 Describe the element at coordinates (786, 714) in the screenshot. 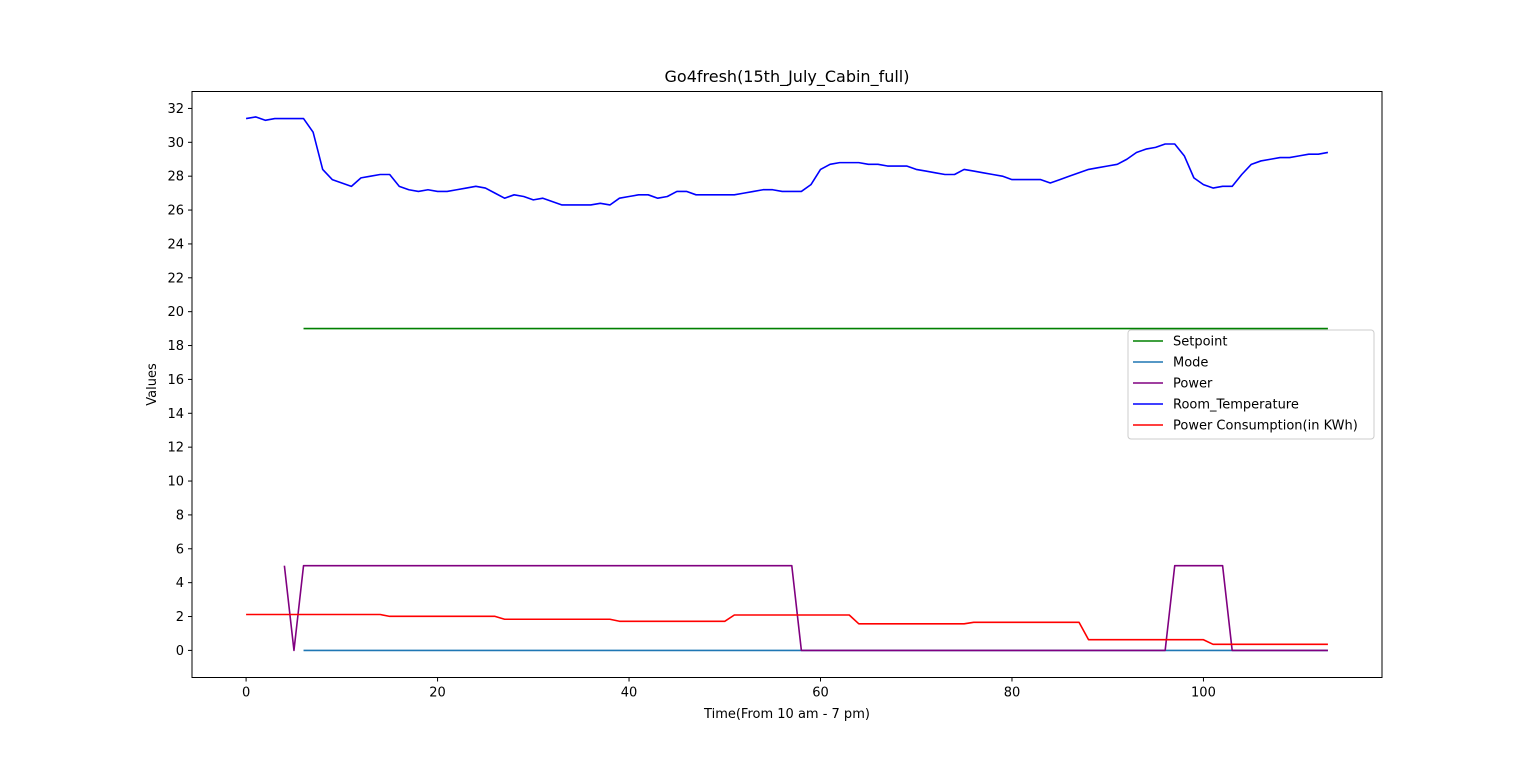

I see `x-axis-label: Time(From 10 am - 7 pm)` at that location.